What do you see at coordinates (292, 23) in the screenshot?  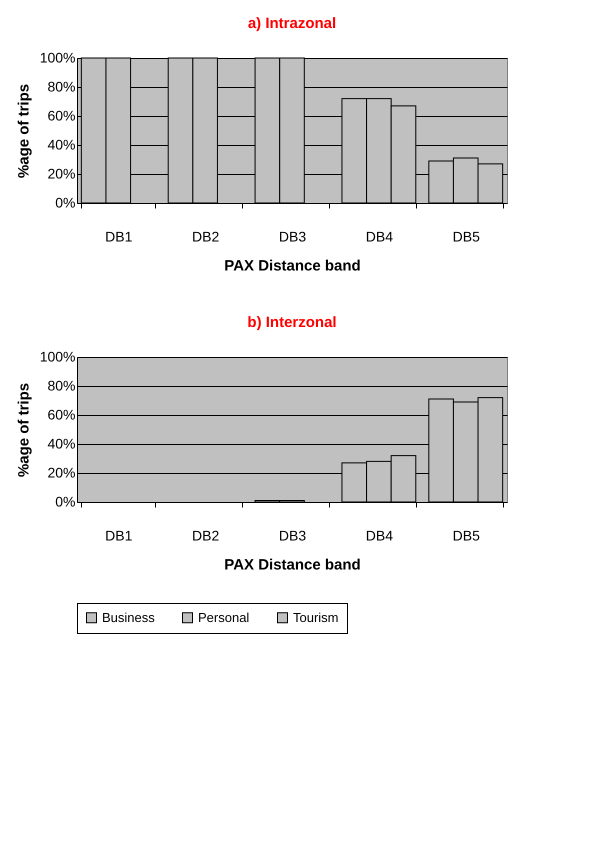 I see `chart-title: a) Intrazonal` at bounding box center [292, 23].